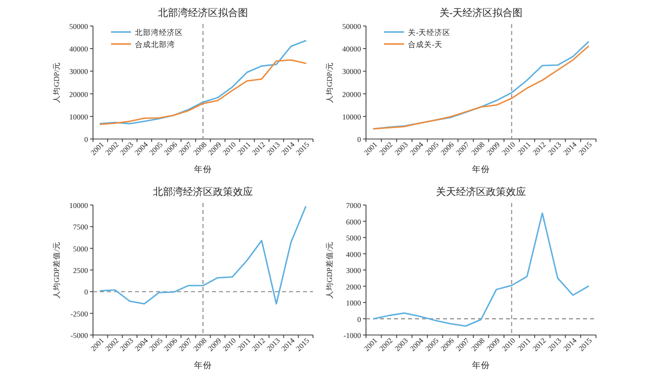  What do you see at coordinates (203, 13) in the screenshot?
I see `chart-title: 北部湾经济区拟合图` at bounding box center [203, 13].